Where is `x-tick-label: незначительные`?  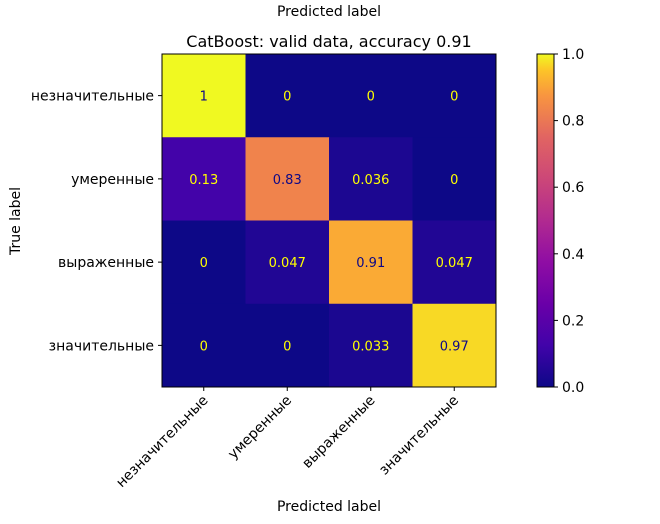 x-tick-label: незначительные is located at coordinates (162, 442).